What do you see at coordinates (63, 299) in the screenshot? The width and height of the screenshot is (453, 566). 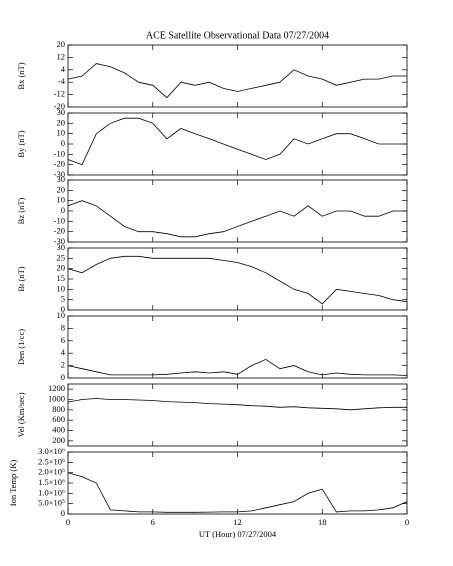 I see `y-tick-label: 5` at bounding box center [63, 299].